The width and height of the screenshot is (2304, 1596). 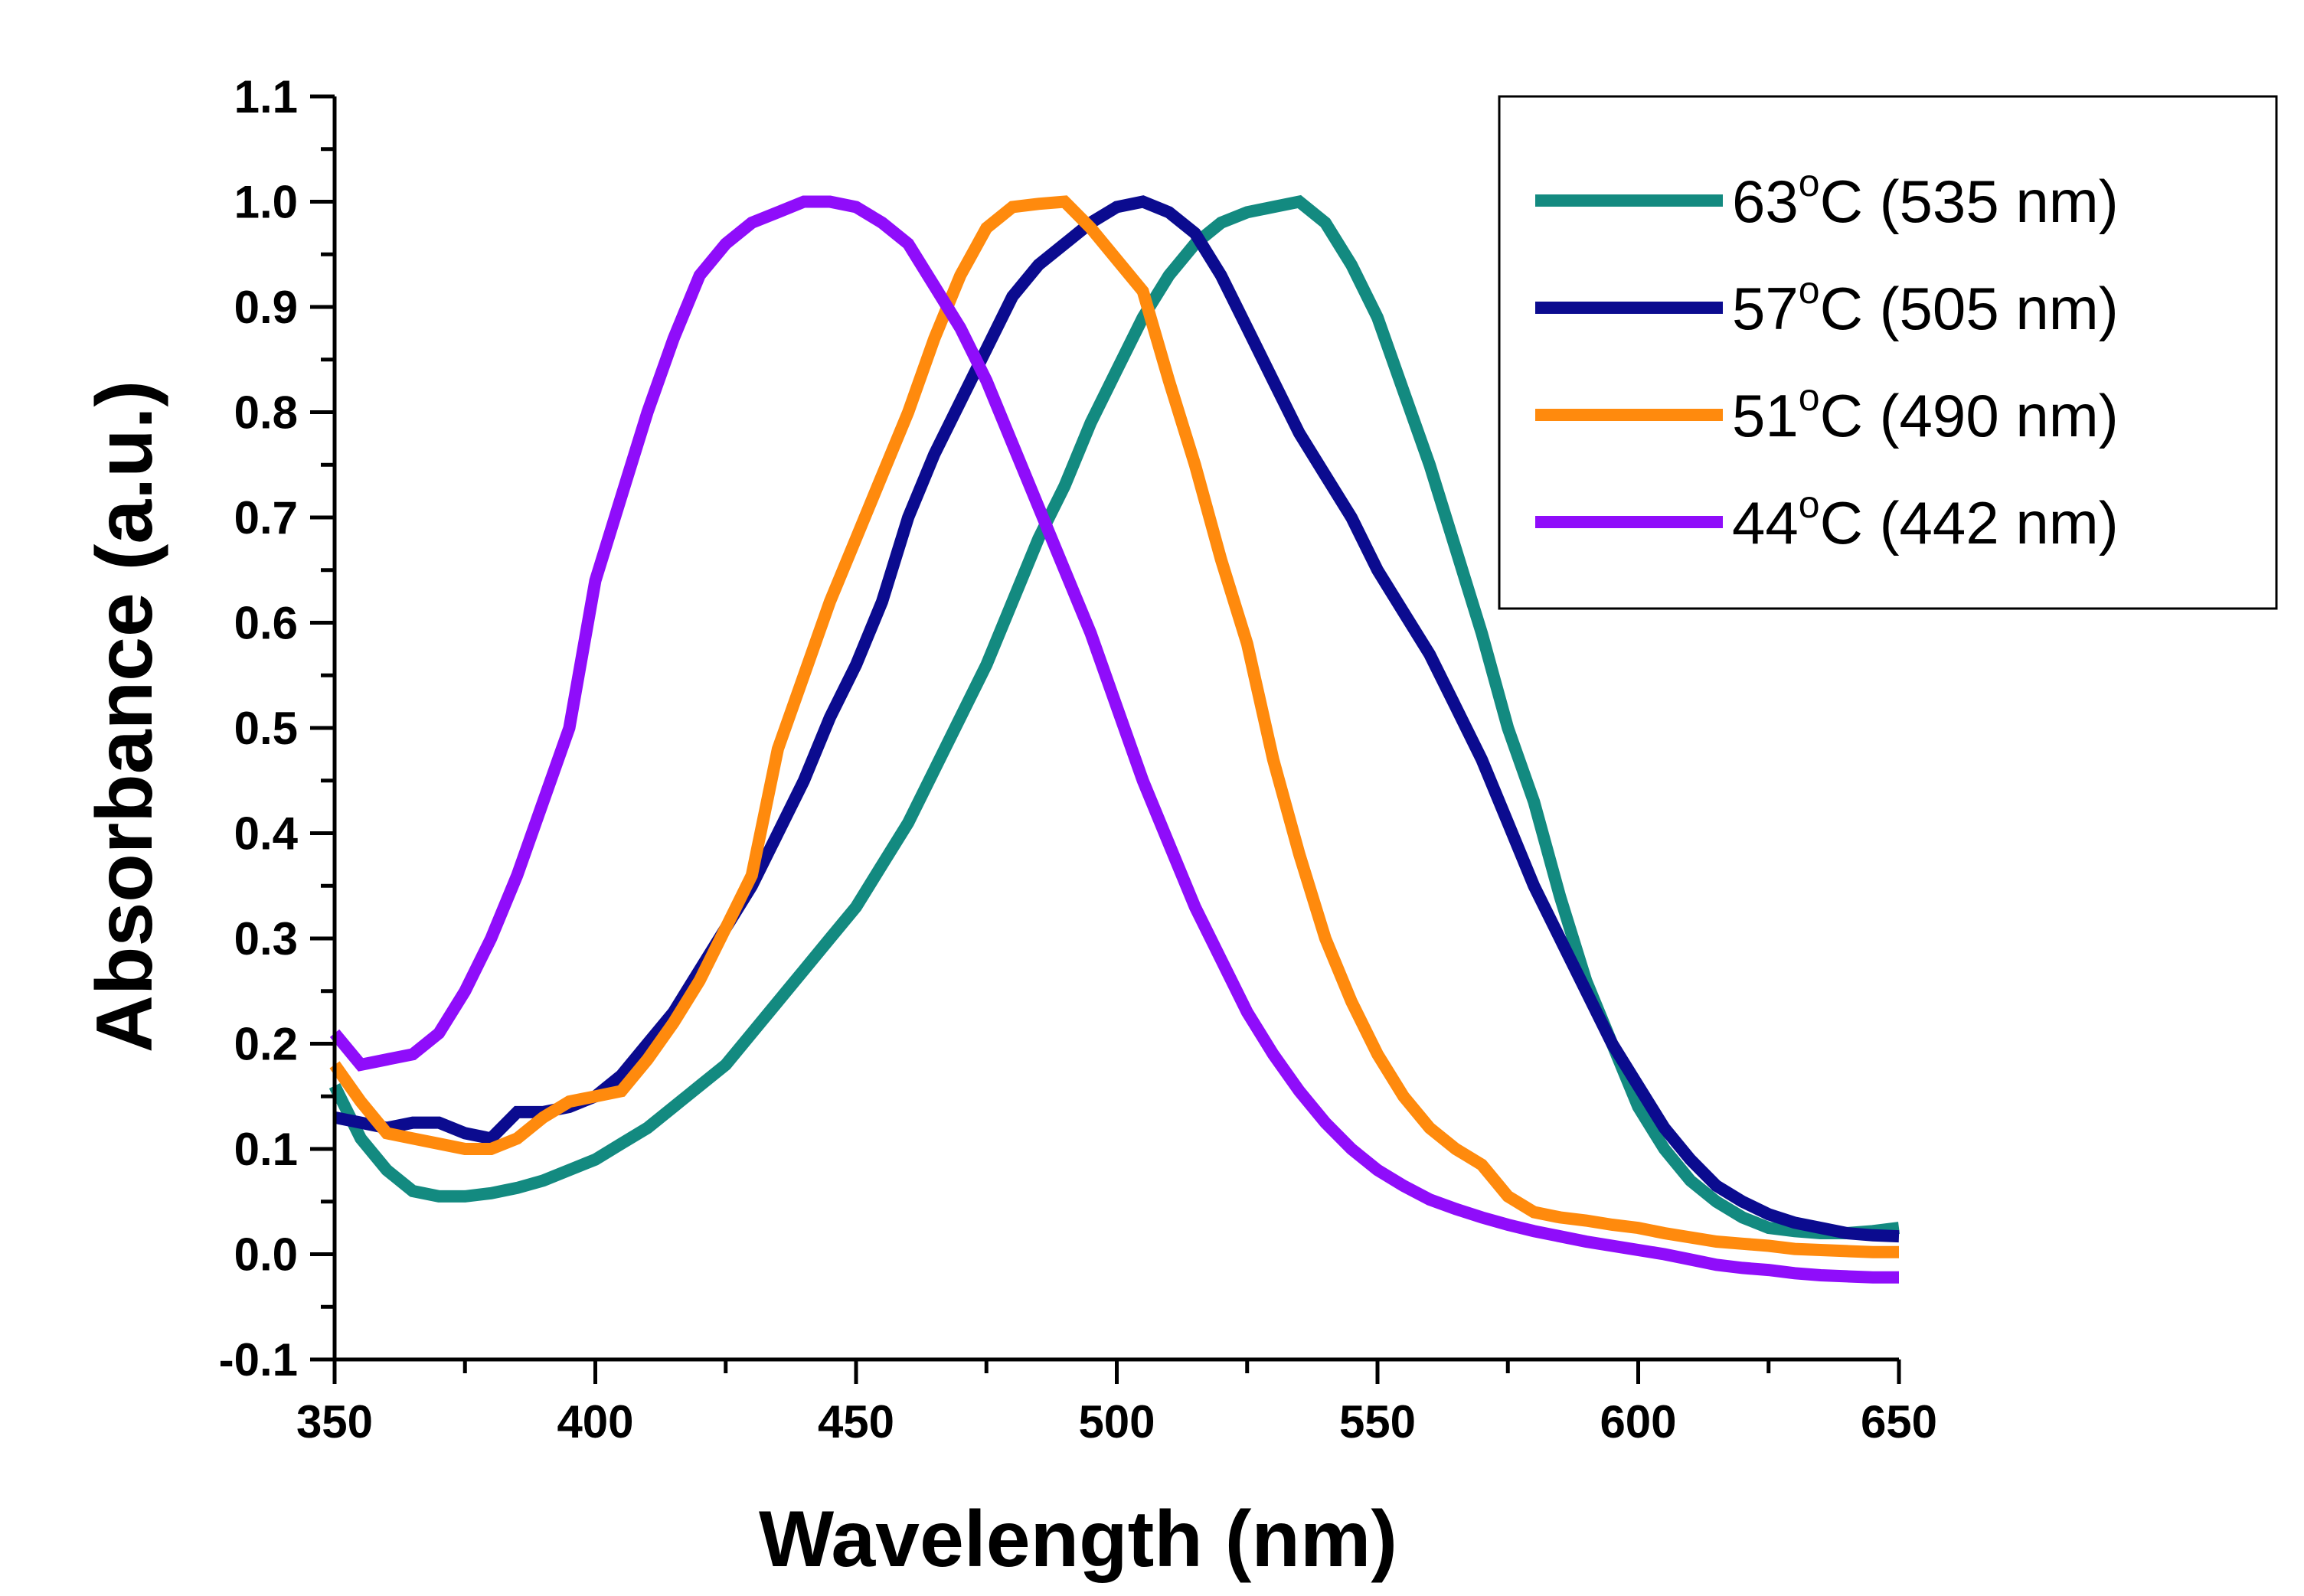 I want to click on legend-label: 51oC (490 nm), so click(x=1925, y=412).